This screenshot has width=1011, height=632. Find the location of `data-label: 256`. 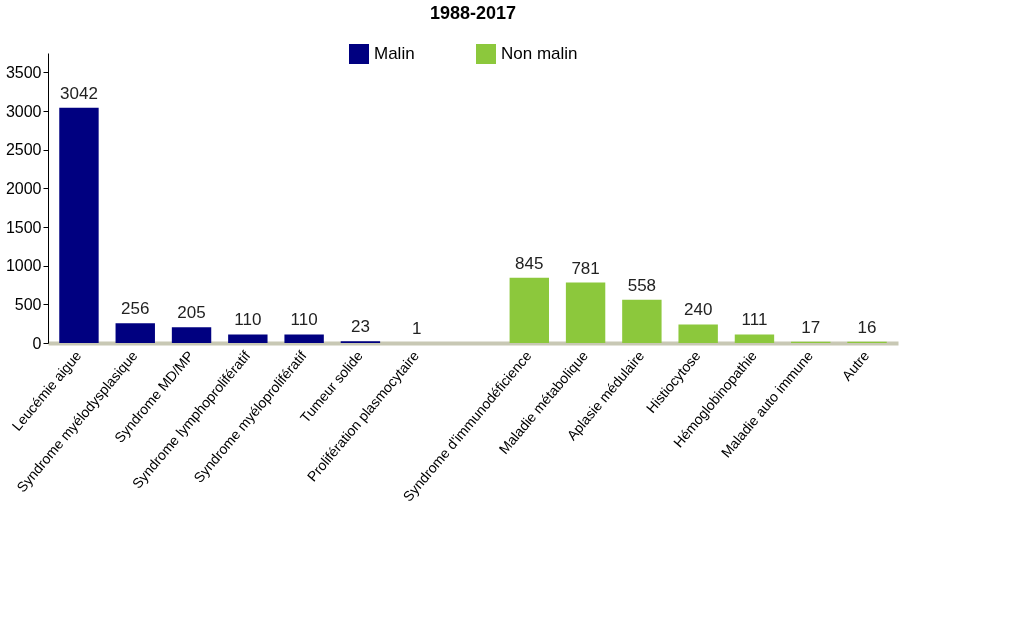

data-label: 256 is located at coordinates (135, 309).